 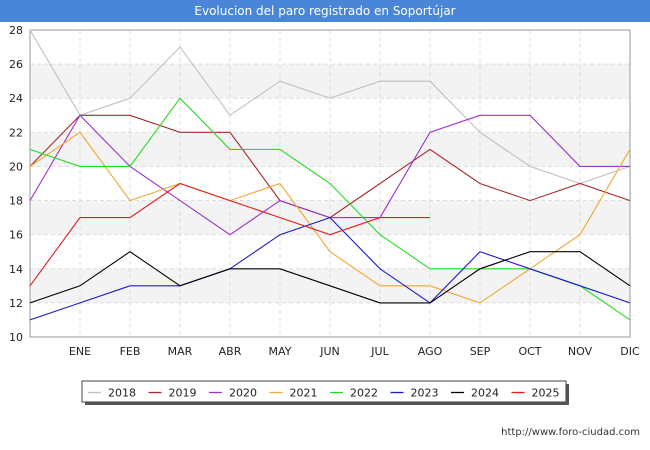 What do you see at coordinates (364, 393) in the screenshot?
I see `legend-label: 2022` at bounding box center [364, 393].